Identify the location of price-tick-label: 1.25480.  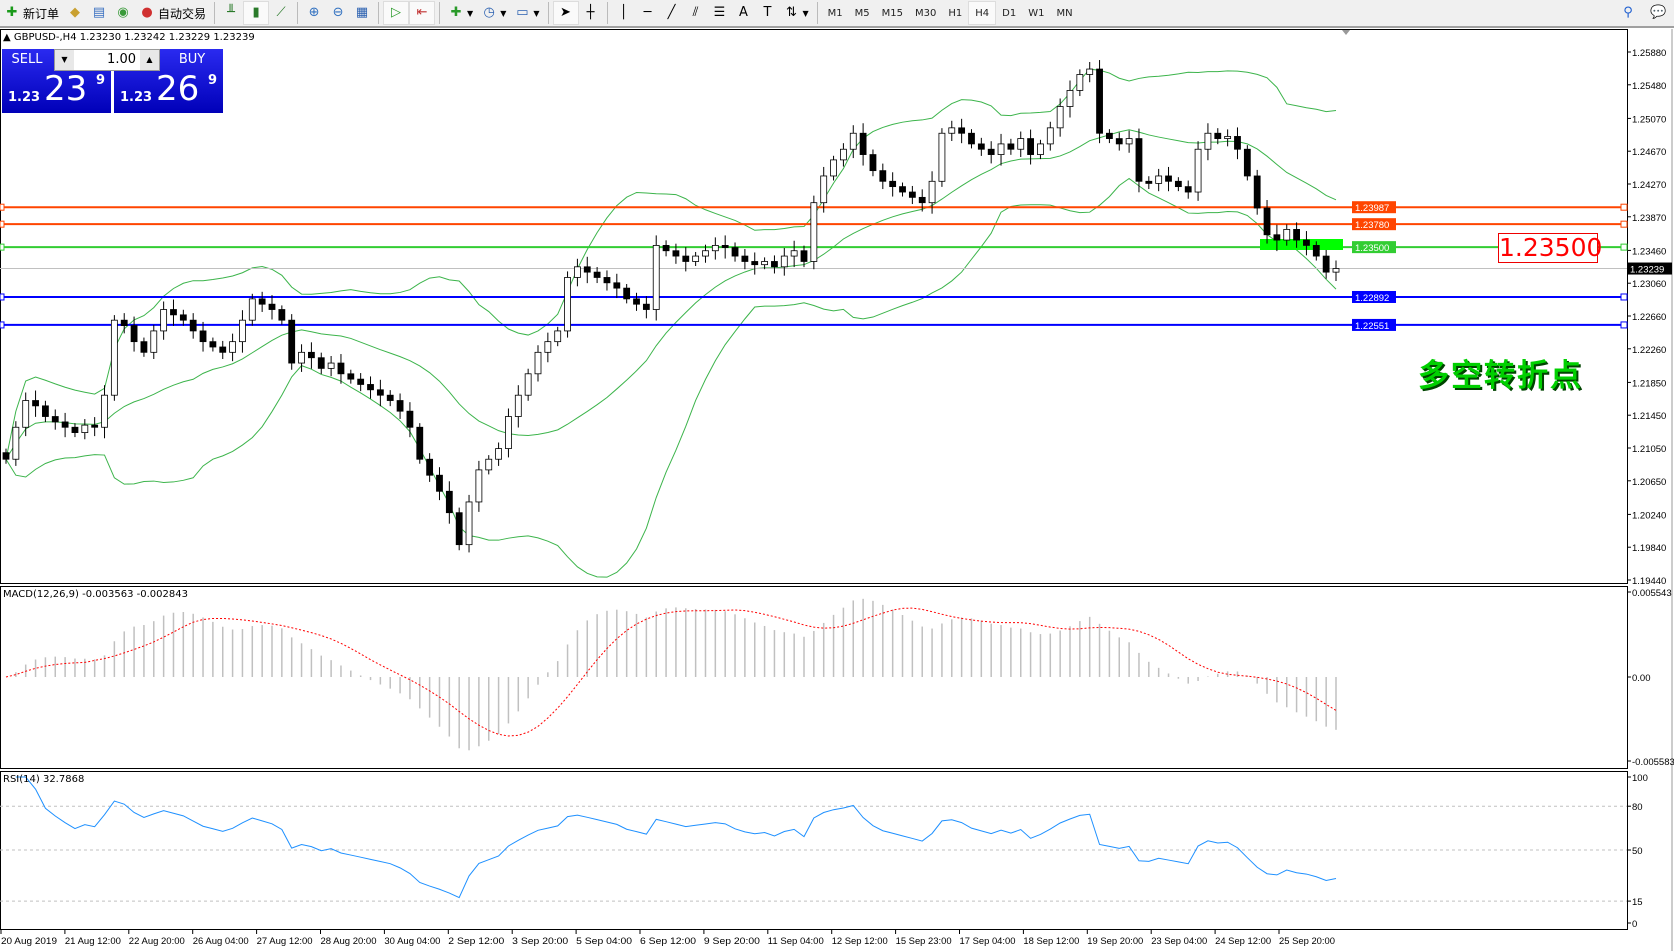
(1649, 86).